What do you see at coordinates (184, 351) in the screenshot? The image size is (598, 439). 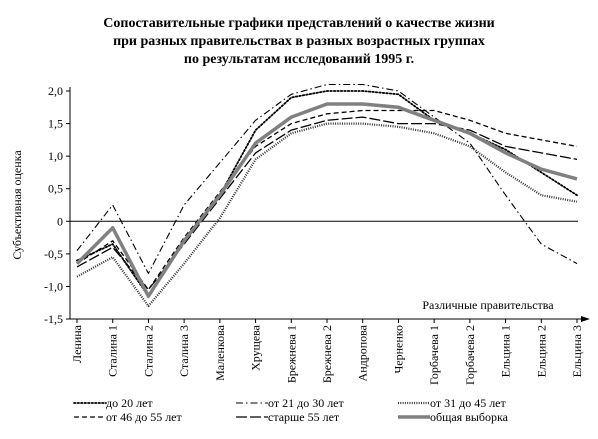 I see `x-tick-label: Сталина 3` at bounding box center [184, 351].